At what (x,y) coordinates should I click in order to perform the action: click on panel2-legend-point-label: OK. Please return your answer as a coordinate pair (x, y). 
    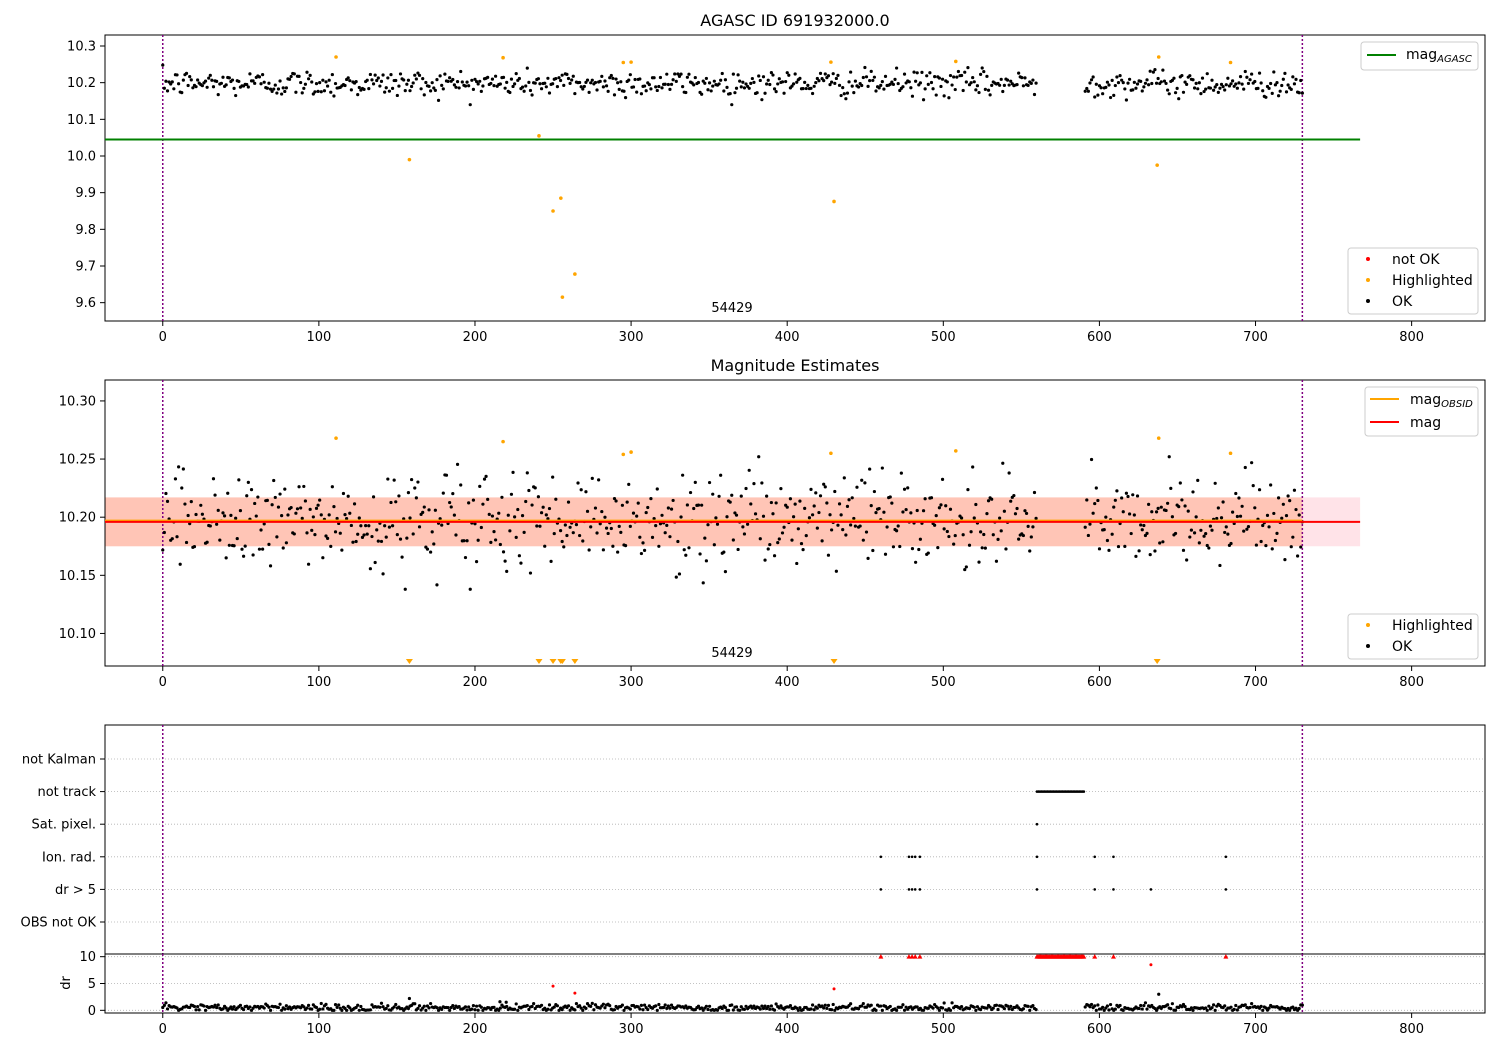
    Looking at the image, I should click on (1402, 647).